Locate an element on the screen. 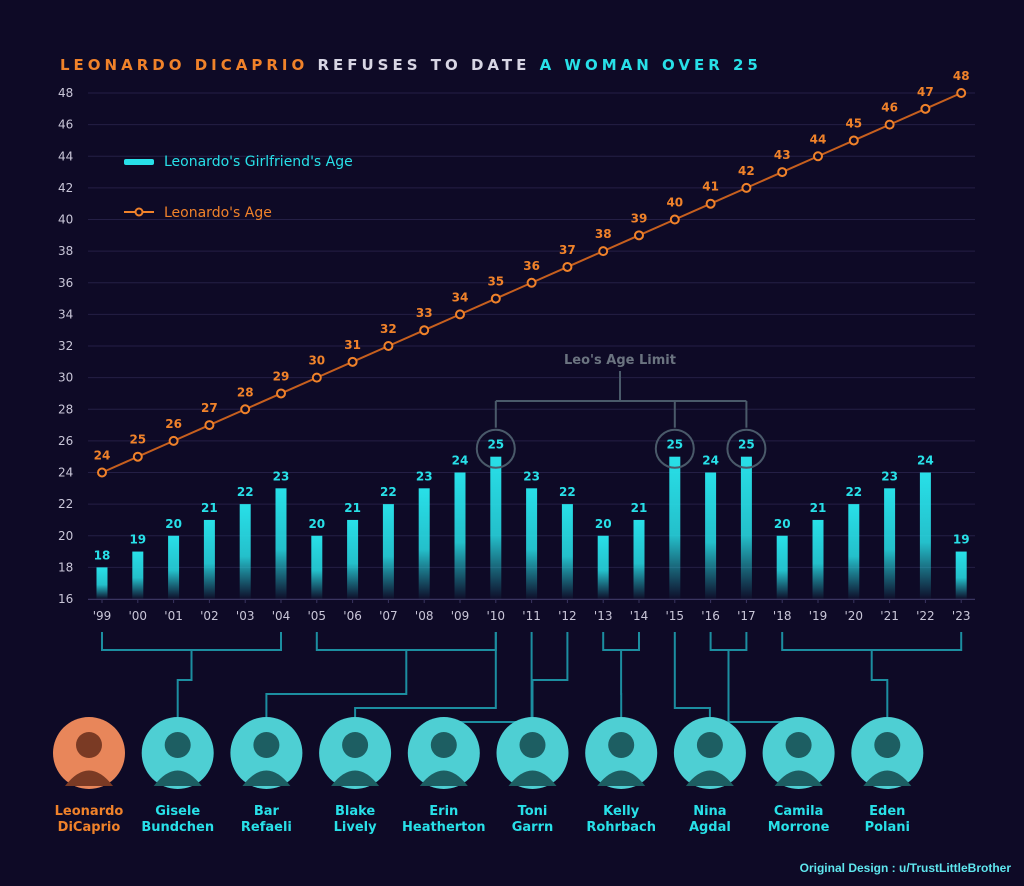 The width and height of the screenshot is (1024, 886). leo-age-label: 31 is located at coordinates (352, 345).